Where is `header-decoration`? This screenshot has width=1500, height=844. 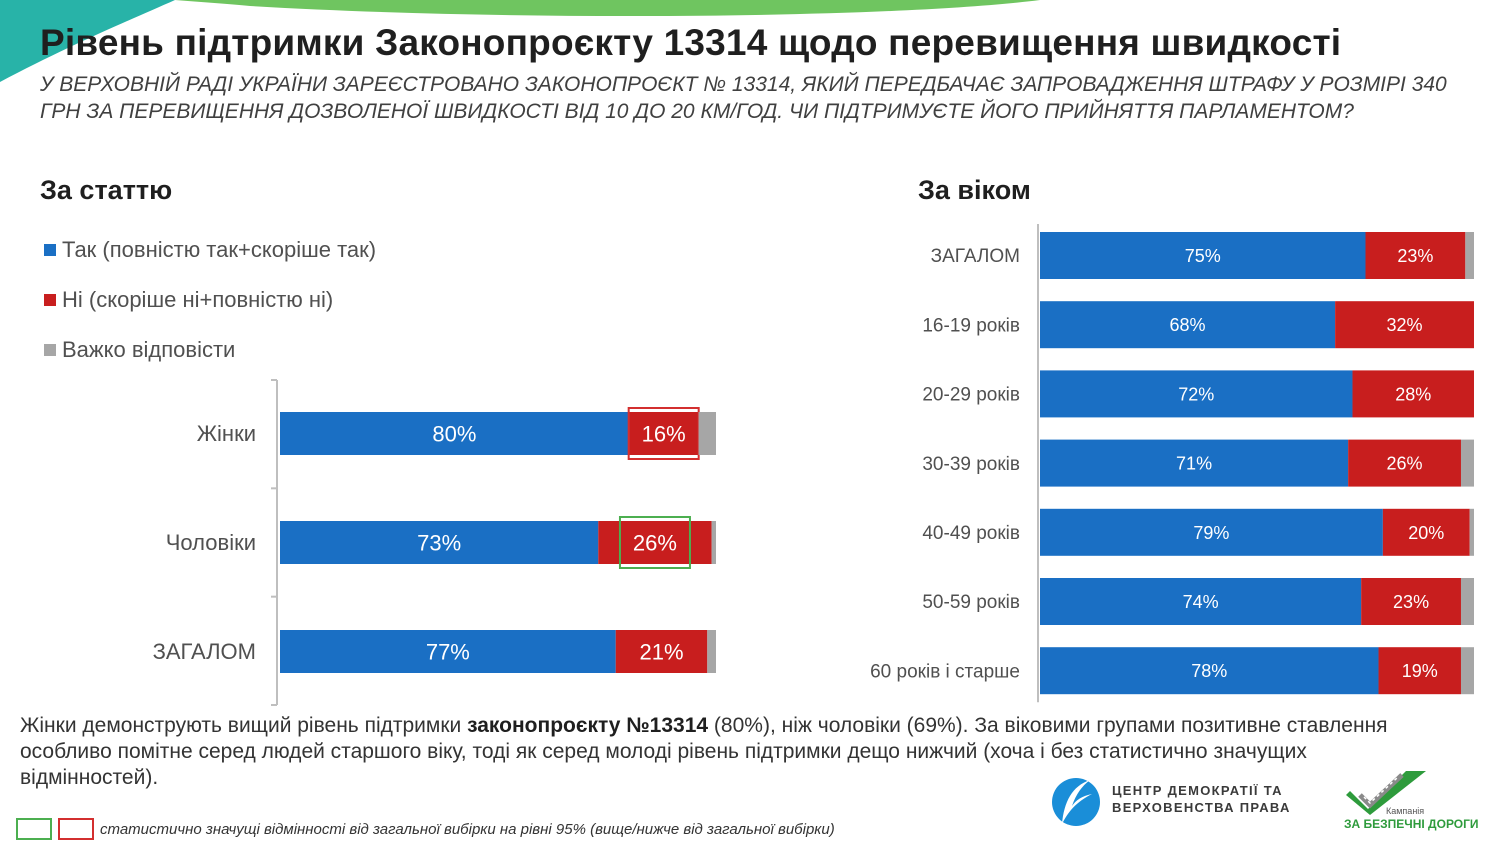
header-decoration is located at coordinates (520, 41).